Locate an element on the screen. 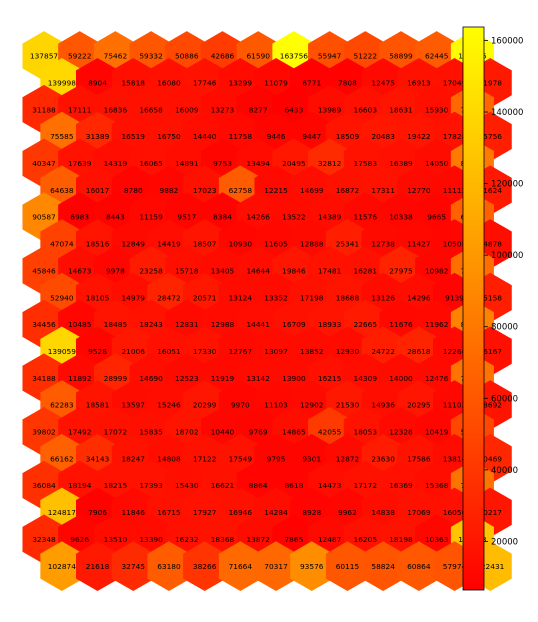  hex-value-label: 28472 is located at coordinates (169, 297).